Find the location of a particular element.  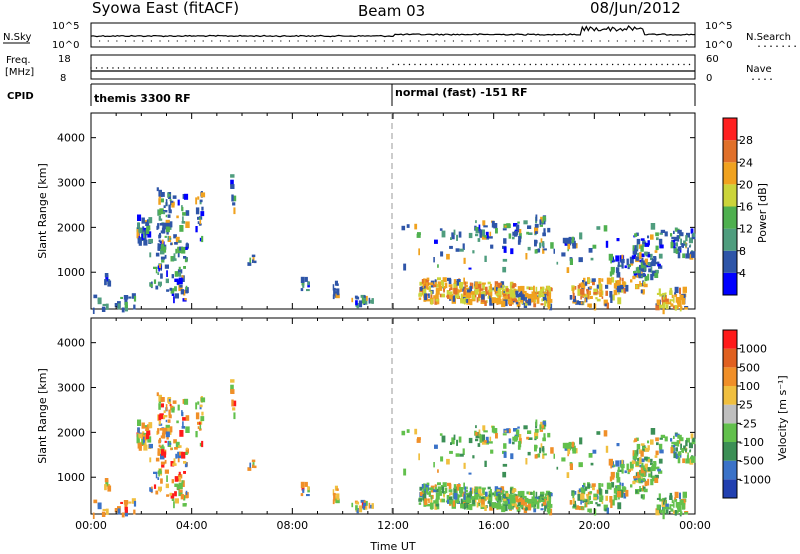

colorbar-tick-label: 4 is located at coordinates (742, 273).